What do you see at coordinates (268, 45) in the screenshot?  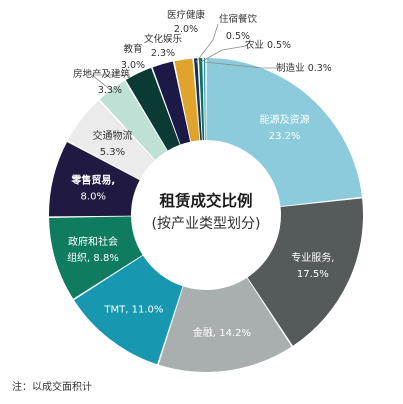 I see `slice-label-12: 农业 0.5%` at bounding box center [268, 45].